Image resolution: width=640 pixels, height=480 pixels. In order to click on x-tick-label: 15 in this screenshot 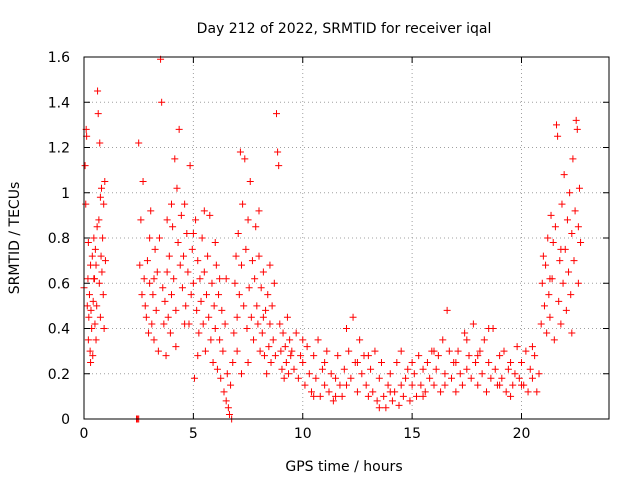, I will do `click(412, 434)`.